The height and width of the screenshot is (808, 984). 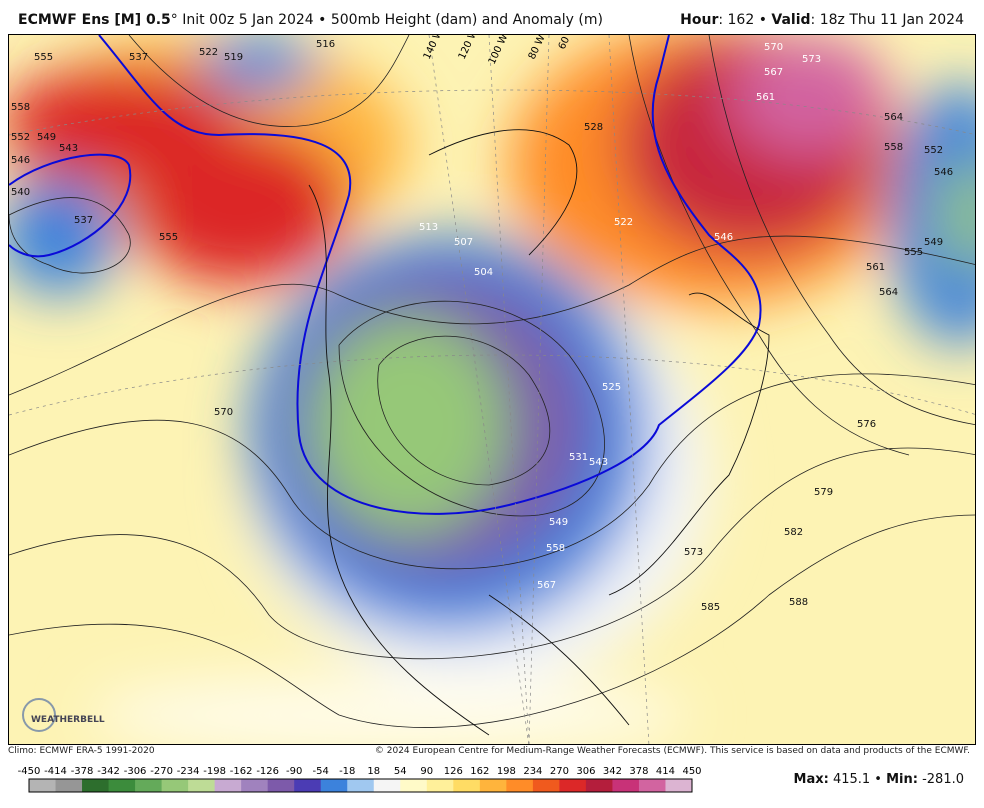 What do you see at coordinates (857, 779) in the screenshot?
I see `max: 415.1 •` at bounding box center [857, 779].